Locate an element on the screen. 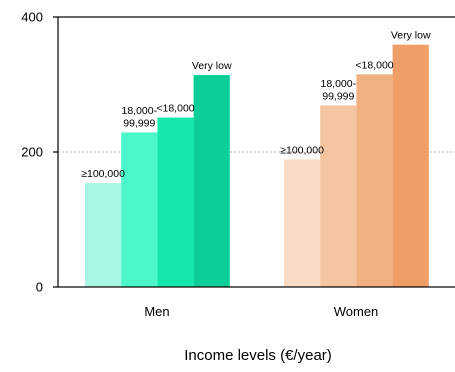 The width and height of the screenshot is (455, 372). y-axis-ticks: 0 200 400 is located at coordinates (39, 152).